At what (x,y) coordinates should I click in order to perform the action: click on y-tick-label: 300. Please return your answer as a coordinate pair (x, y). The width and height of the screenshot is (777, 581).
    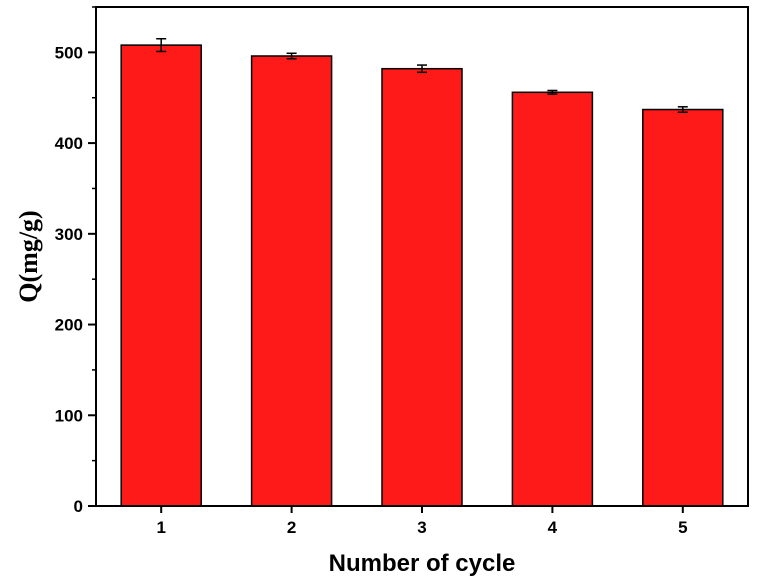
    Looking at the image, I should click on (69, 234).